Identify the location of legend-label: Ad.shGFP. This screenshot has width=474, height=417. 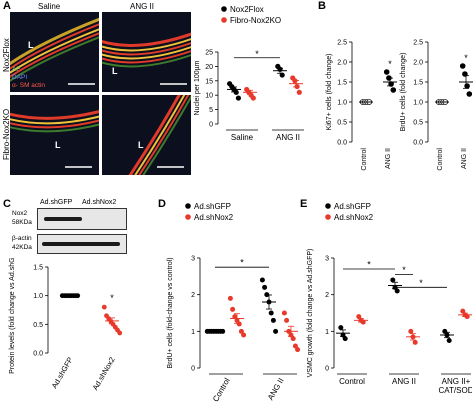
(212, 206).